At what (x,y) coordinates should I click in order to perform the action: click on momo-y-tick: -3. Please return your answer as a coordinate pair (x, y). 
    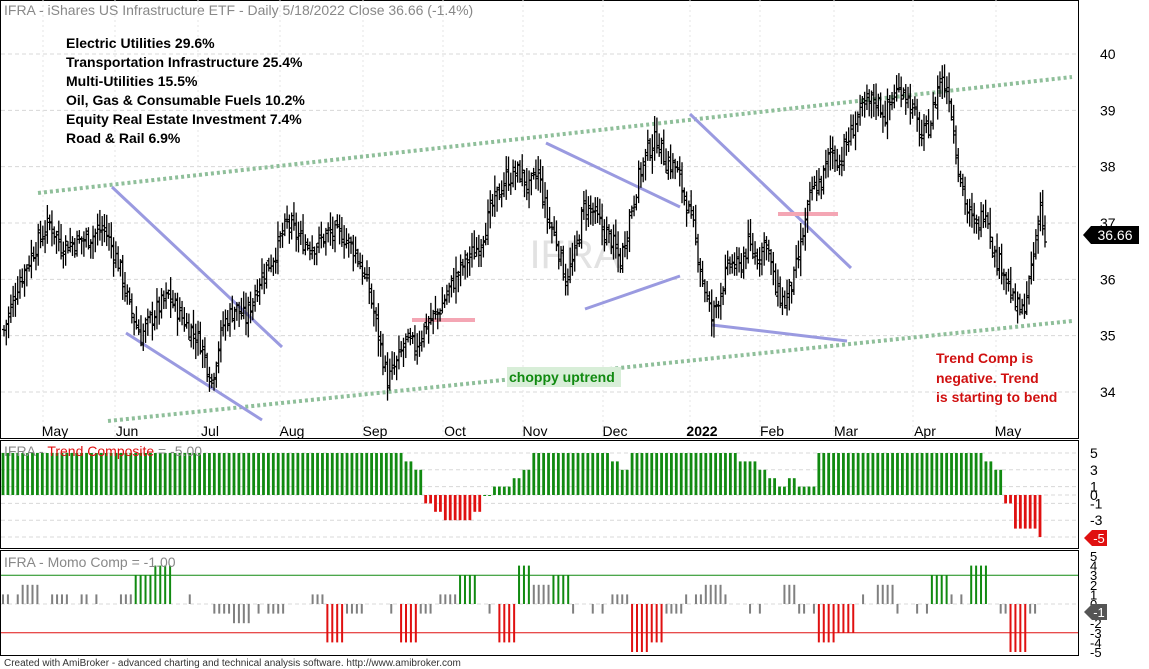
    Looking at the image, I should click on (1096, 633).